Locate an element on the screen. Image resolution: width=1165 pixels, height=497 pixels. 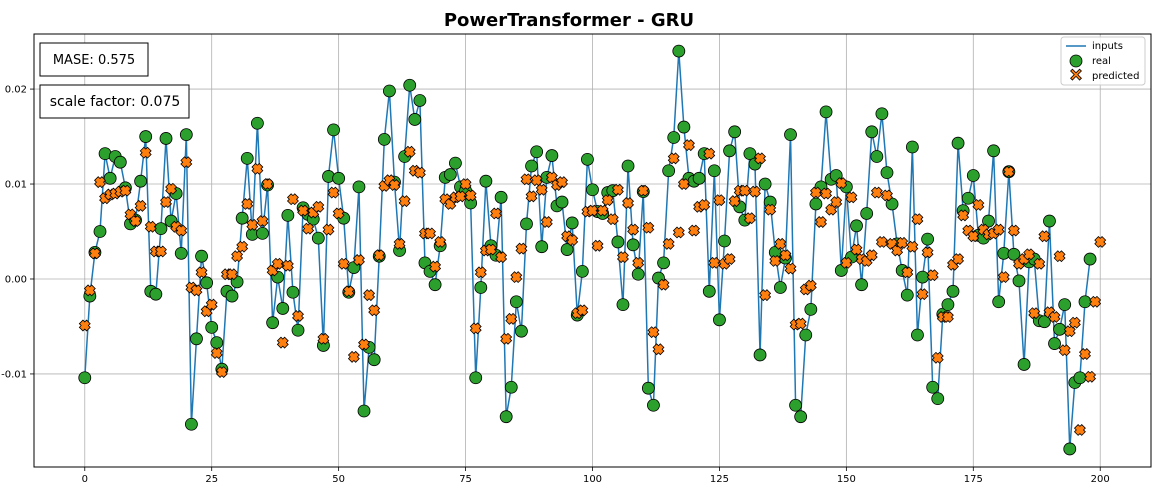
scale-factor-label: scale factor is located at coordinates (91, 102).